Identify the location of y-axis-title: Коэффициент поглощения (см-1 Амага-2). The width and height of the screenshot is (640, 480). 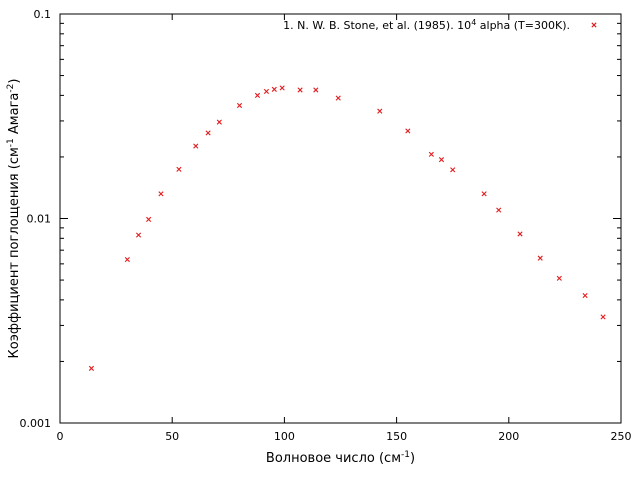
(14, 219).